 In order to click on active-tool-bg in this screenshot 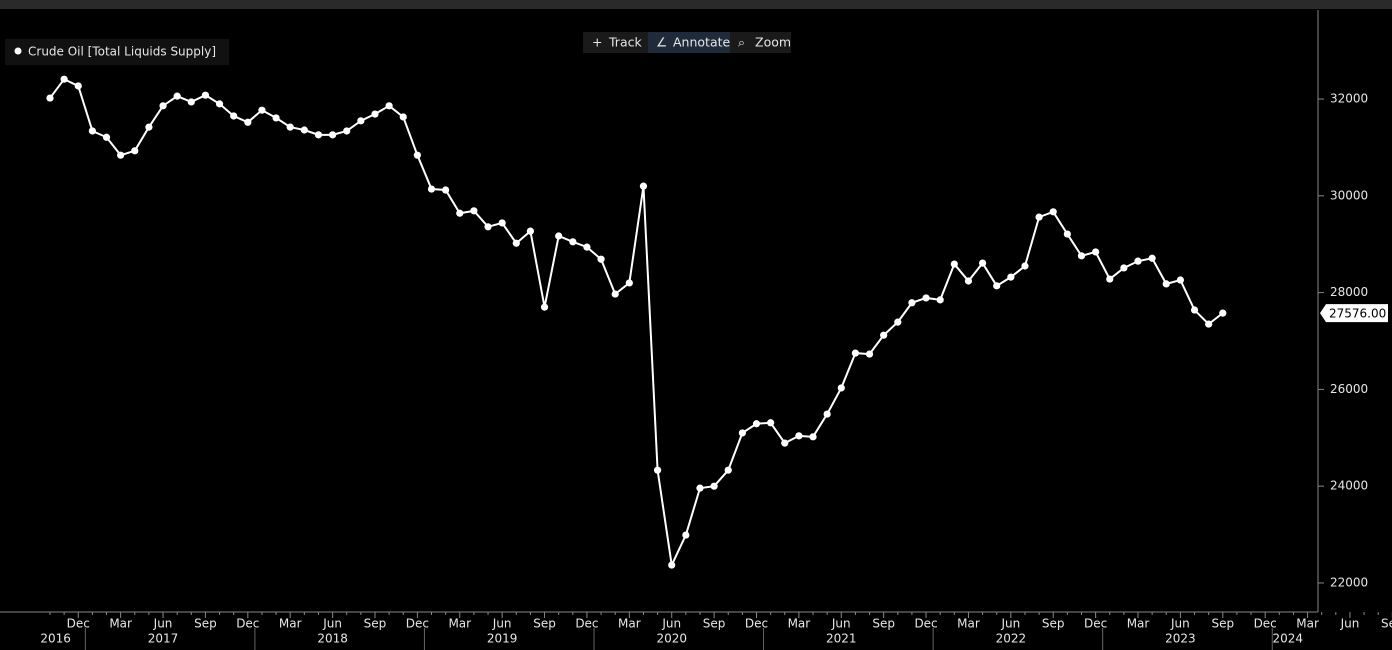, I will do `click(689, 42)`.